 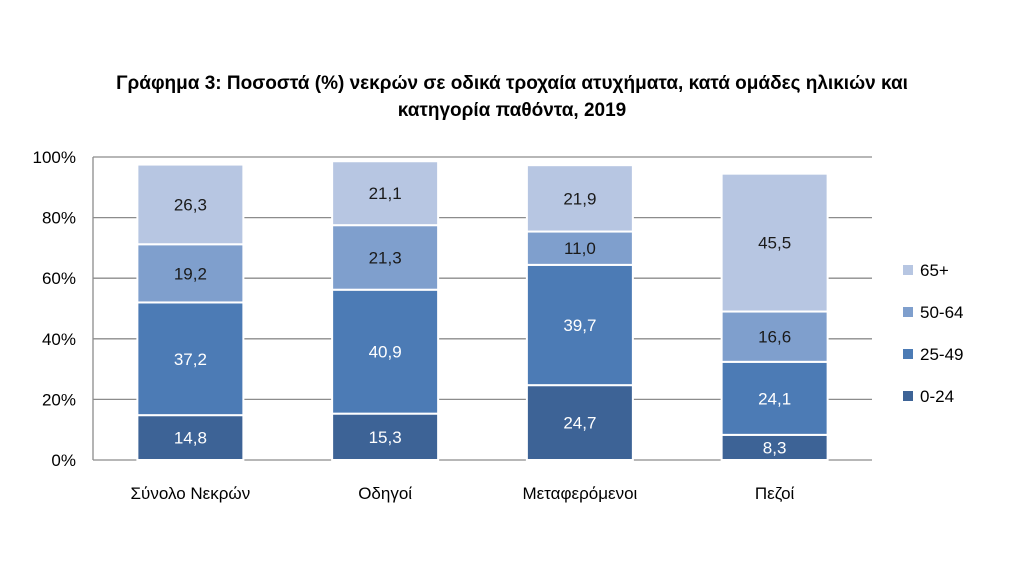 I want to click on data-label: 21,1, so click(x=385, y=193).